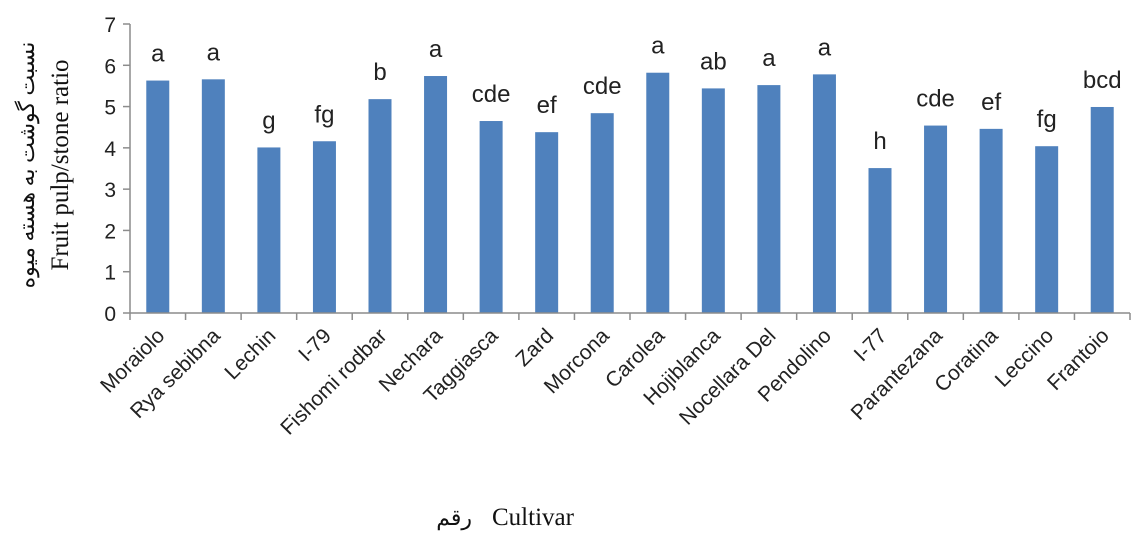  What do you see at coordinates (879, 141) in the screenshot?
I see `significance-letter: h` at bounding box center [879, 141].